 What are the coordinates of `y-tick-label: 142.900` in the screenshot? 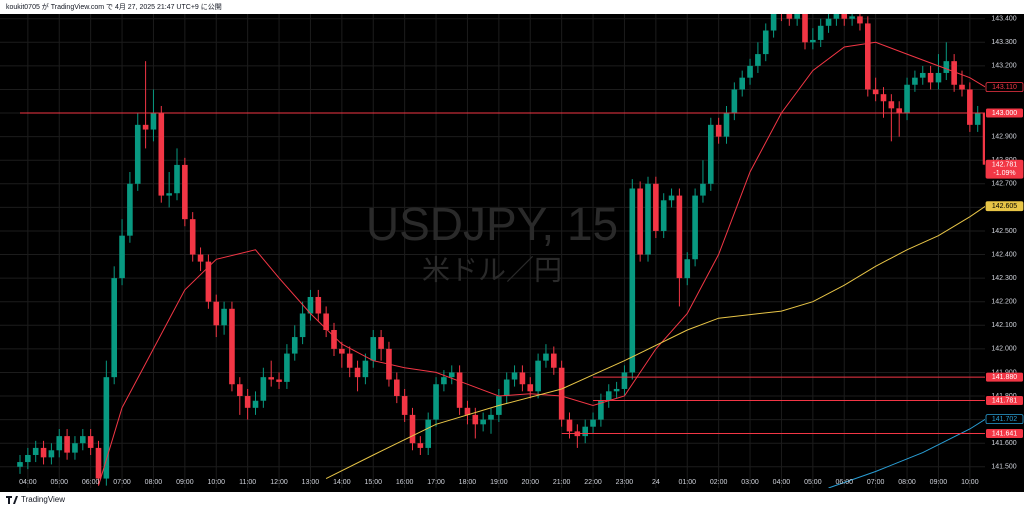 It's located at (1003, 136).